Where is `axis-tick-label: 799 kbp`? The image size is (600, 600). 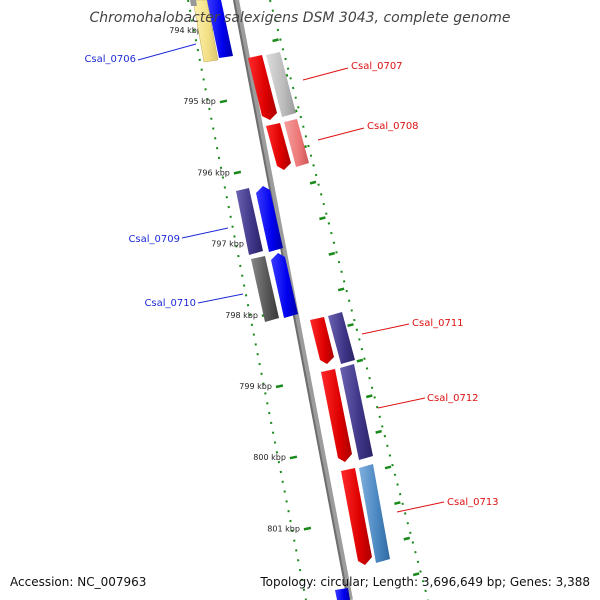 axis-tick-label: 799 kbp is located at coordinates (255, 386).